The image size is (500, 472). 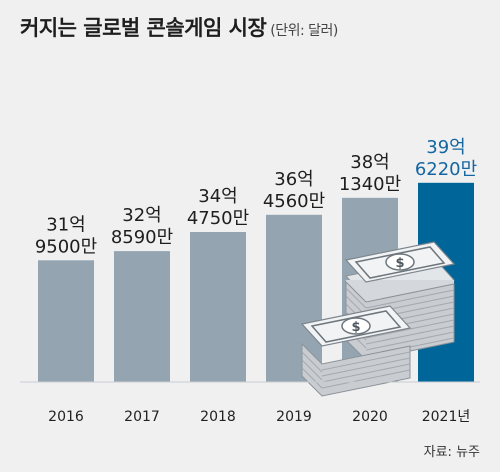 What do you see at coordinates (304, 31) in the screenshot?
I see `unit-label: (단위: 달러)` at bounding box center [304, 31].